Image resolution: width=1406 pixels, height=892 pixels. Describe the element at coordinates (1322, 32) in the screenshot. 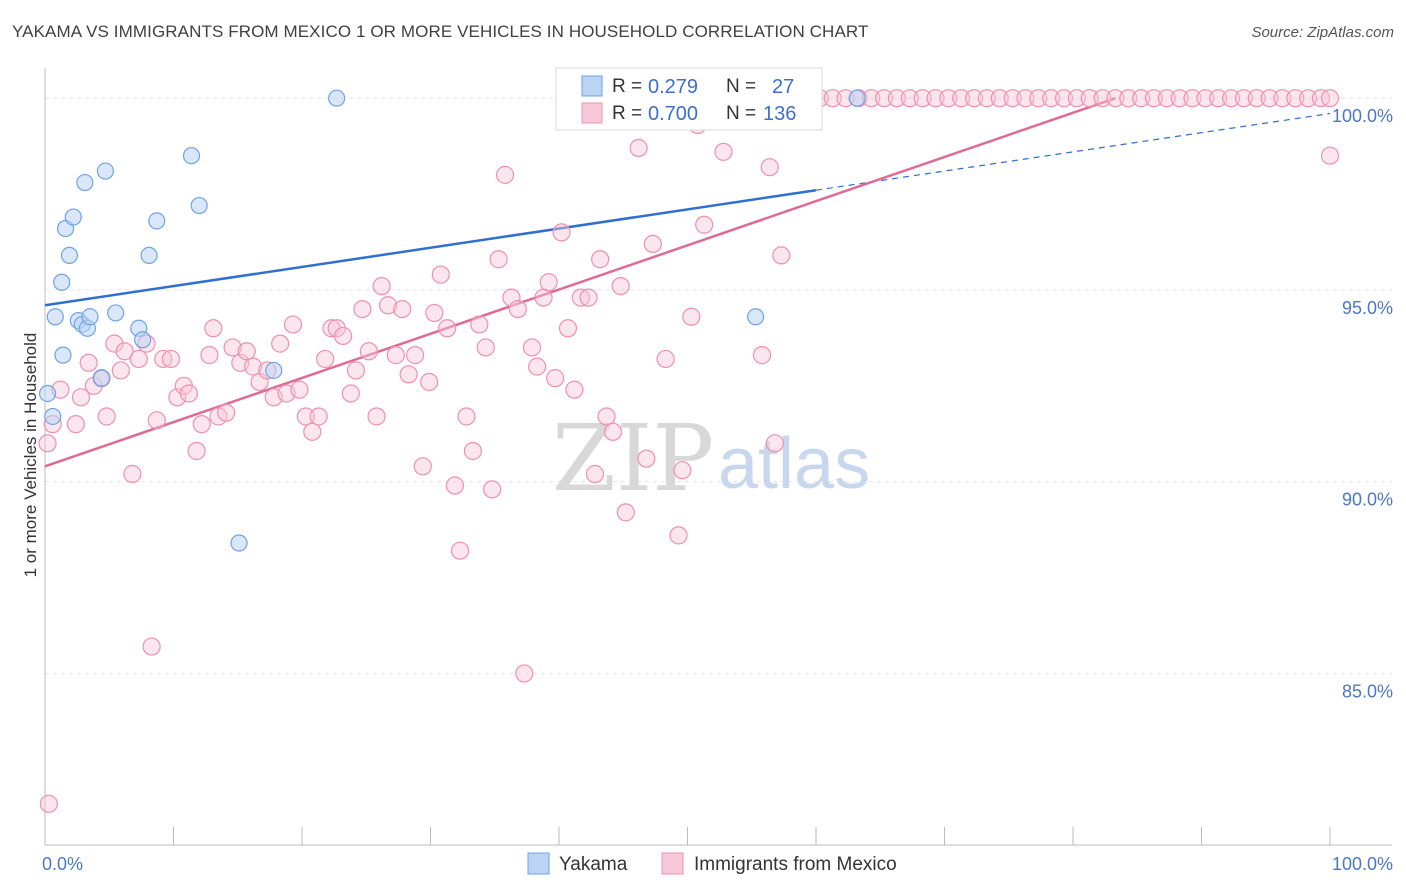

I see `source-credit: Source: ZipAtlas.com` at that location.